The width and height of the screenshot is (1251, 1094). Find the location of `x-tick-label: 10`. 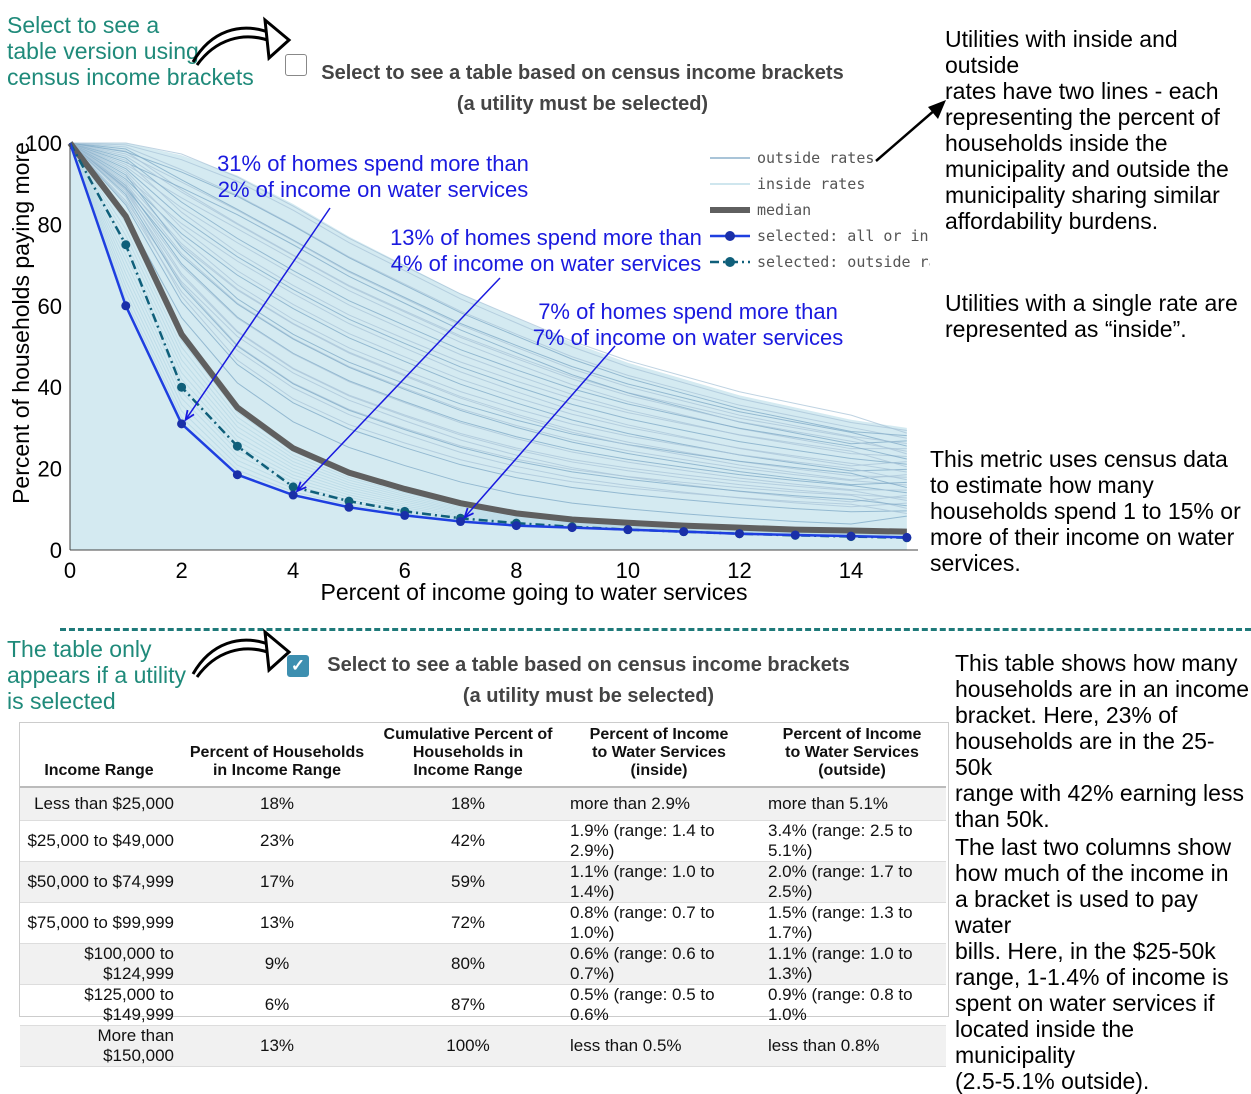

x-tick-label: 10 is located at coordinates (628, 570).